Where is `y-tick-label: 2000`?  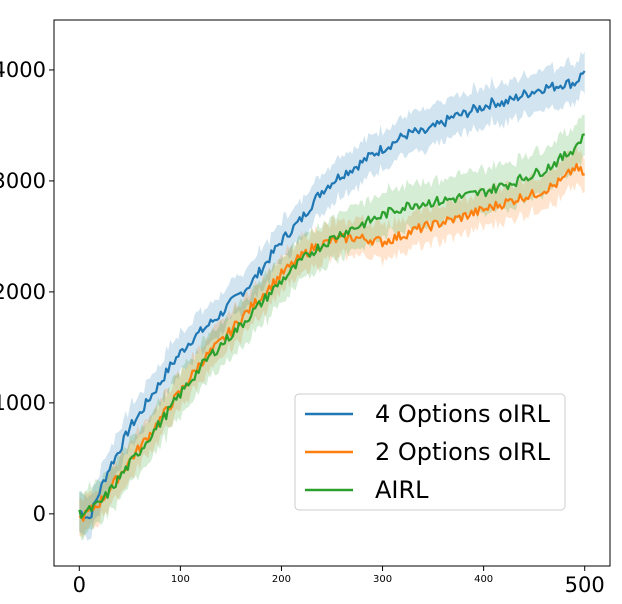
y-tick-label: 2000 is located at coordinates (23, 292).